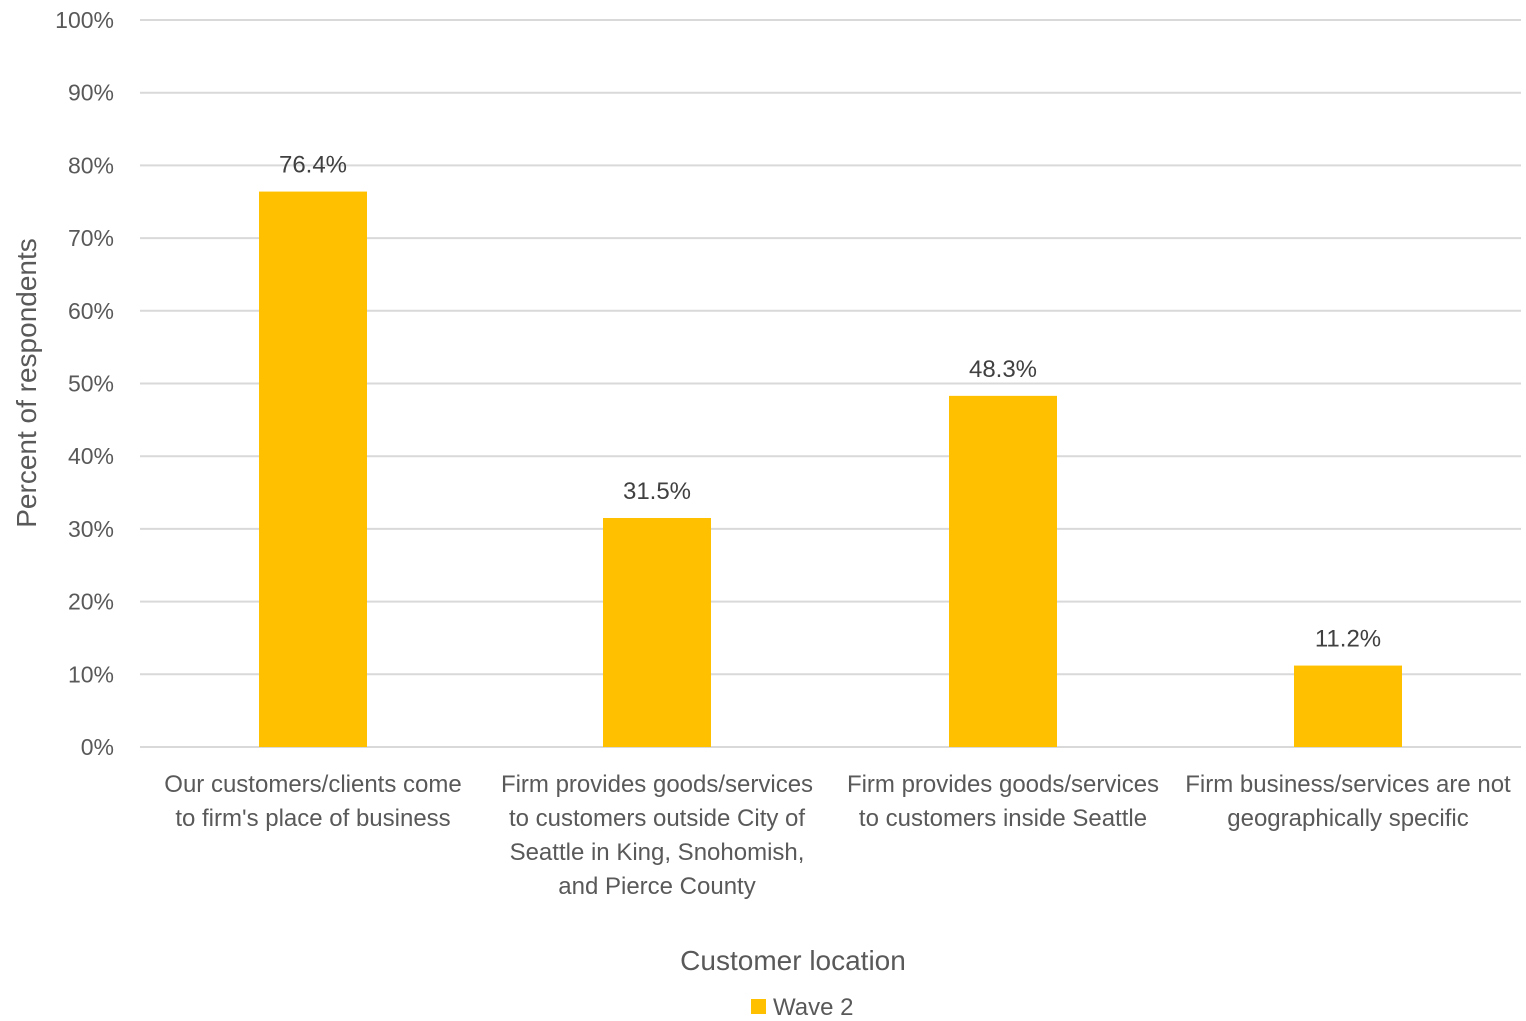  What do you see at coordinates (91, 93) in the screenshot?
I see `y-tick-label: 90%` at bounding box center [91, 93].